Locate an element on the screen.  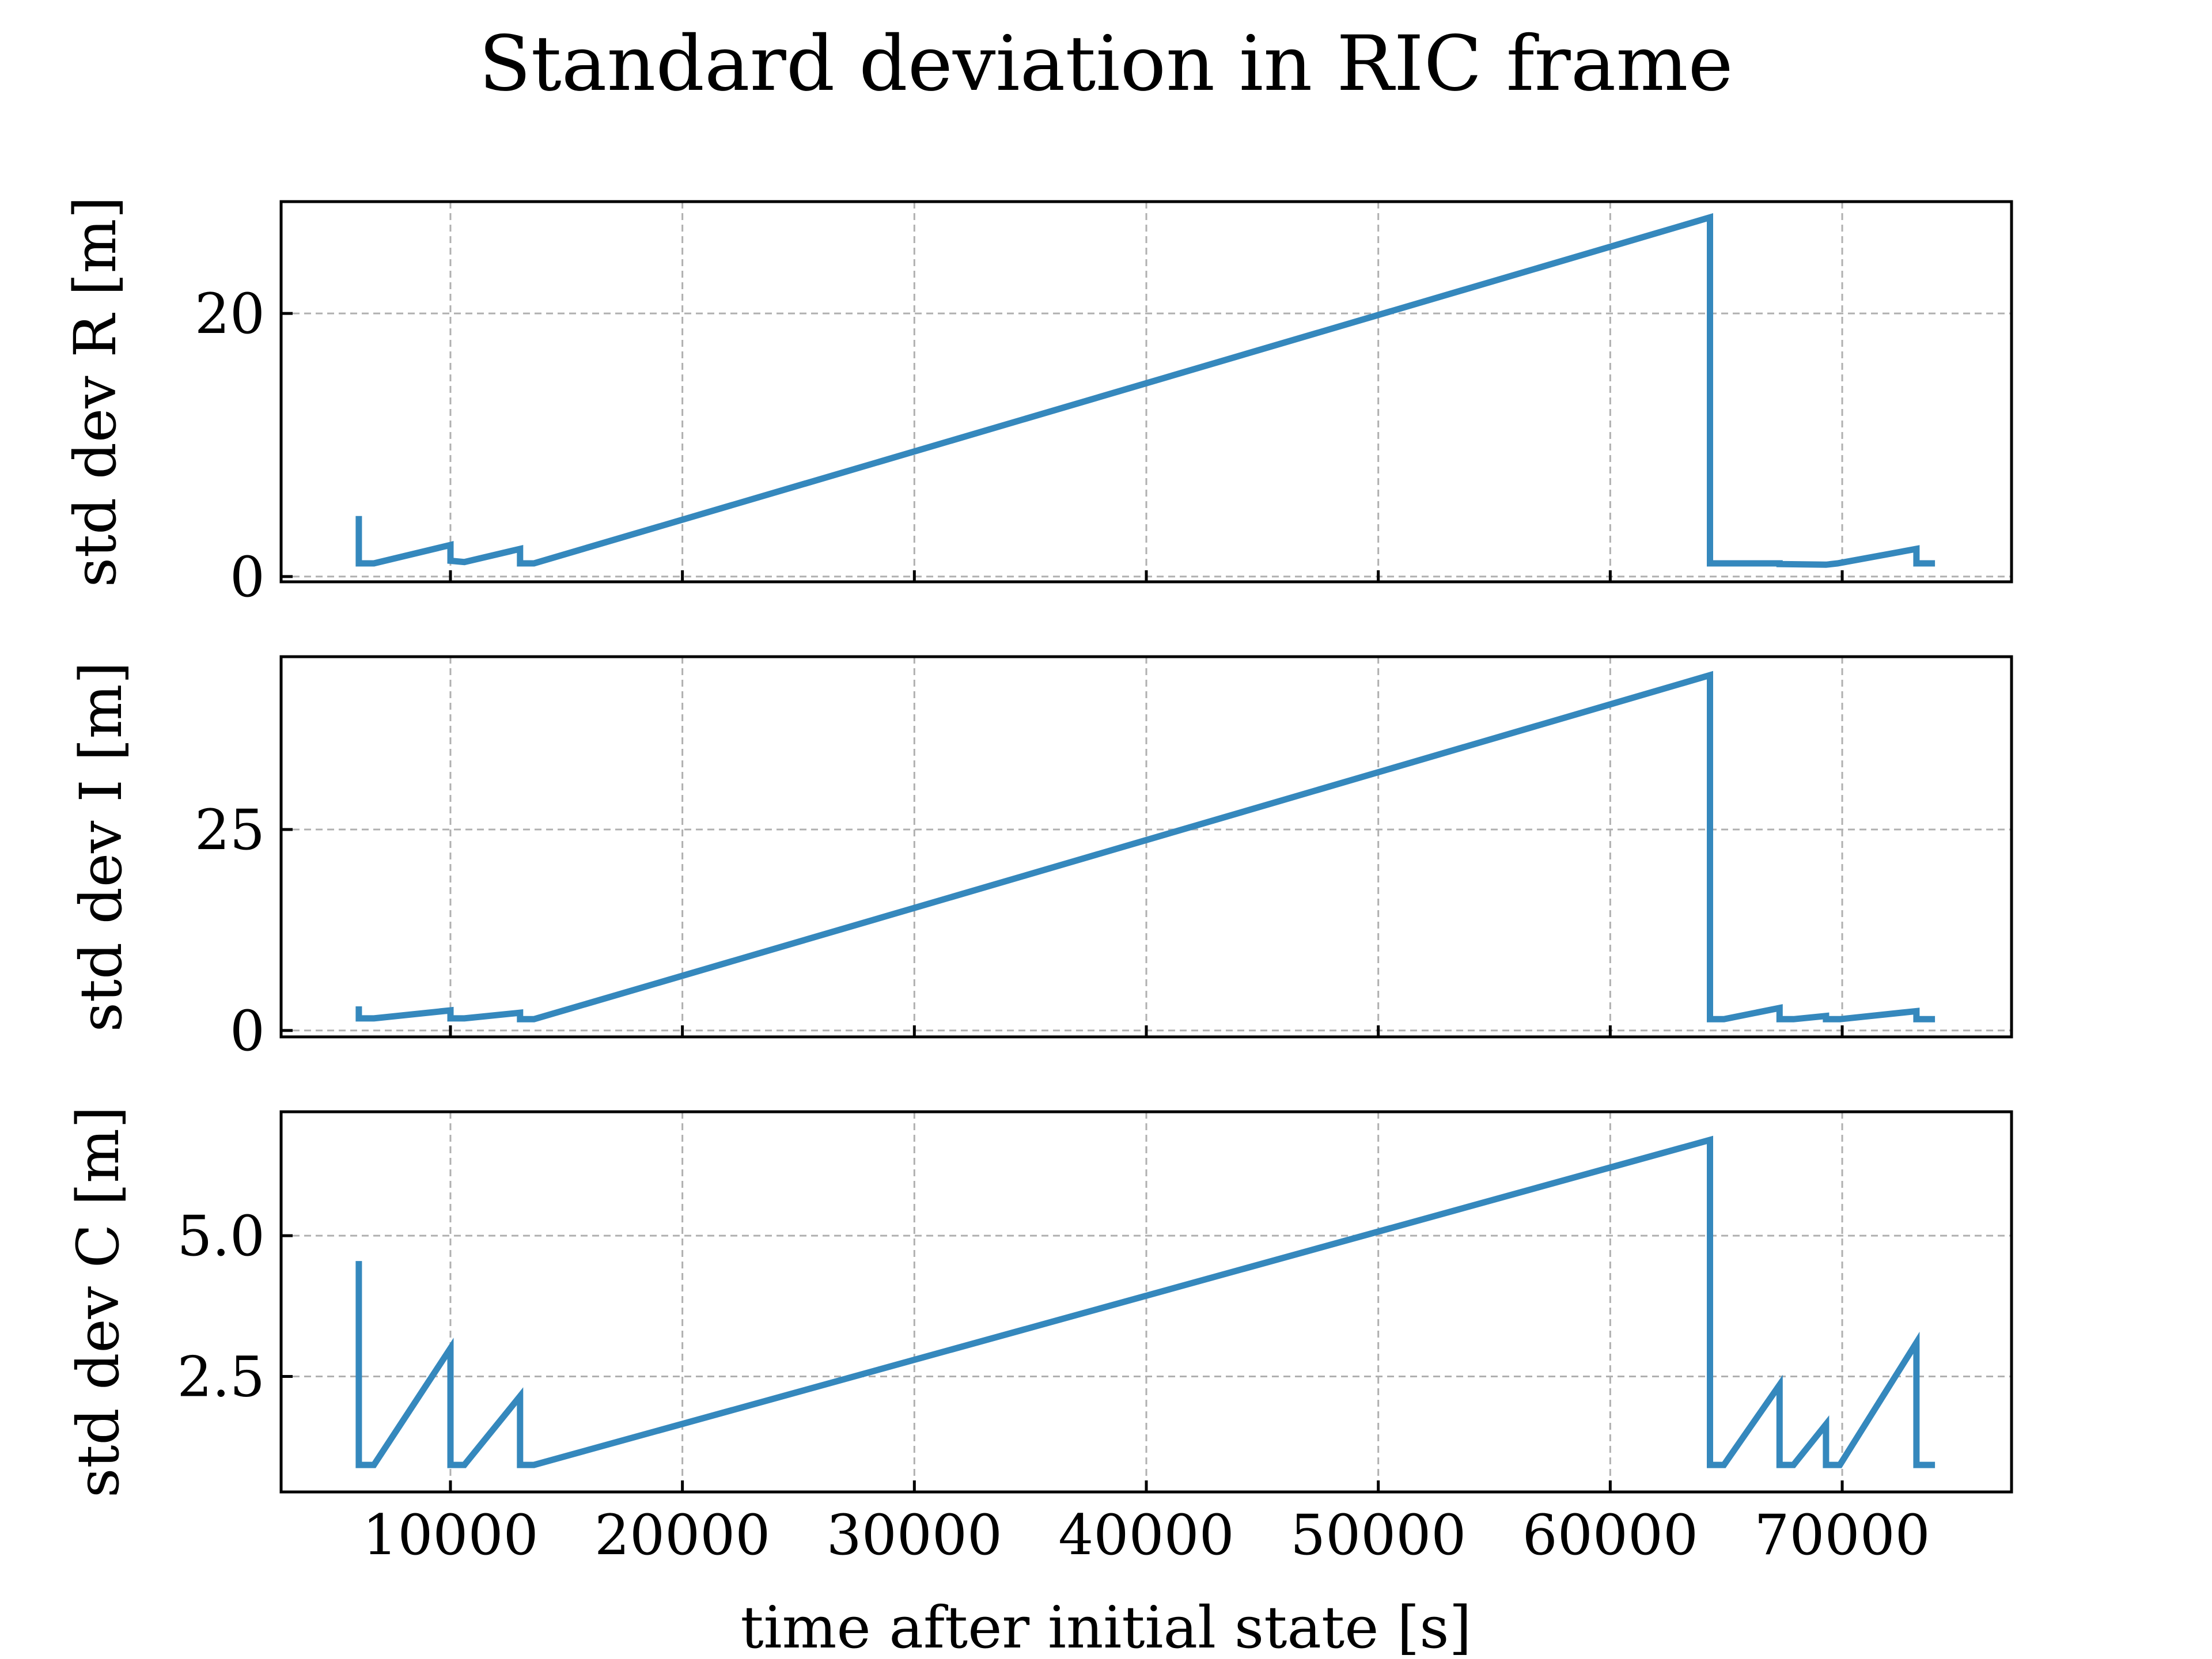
y-tick-label: 25 is located at coordinates (230, 830).